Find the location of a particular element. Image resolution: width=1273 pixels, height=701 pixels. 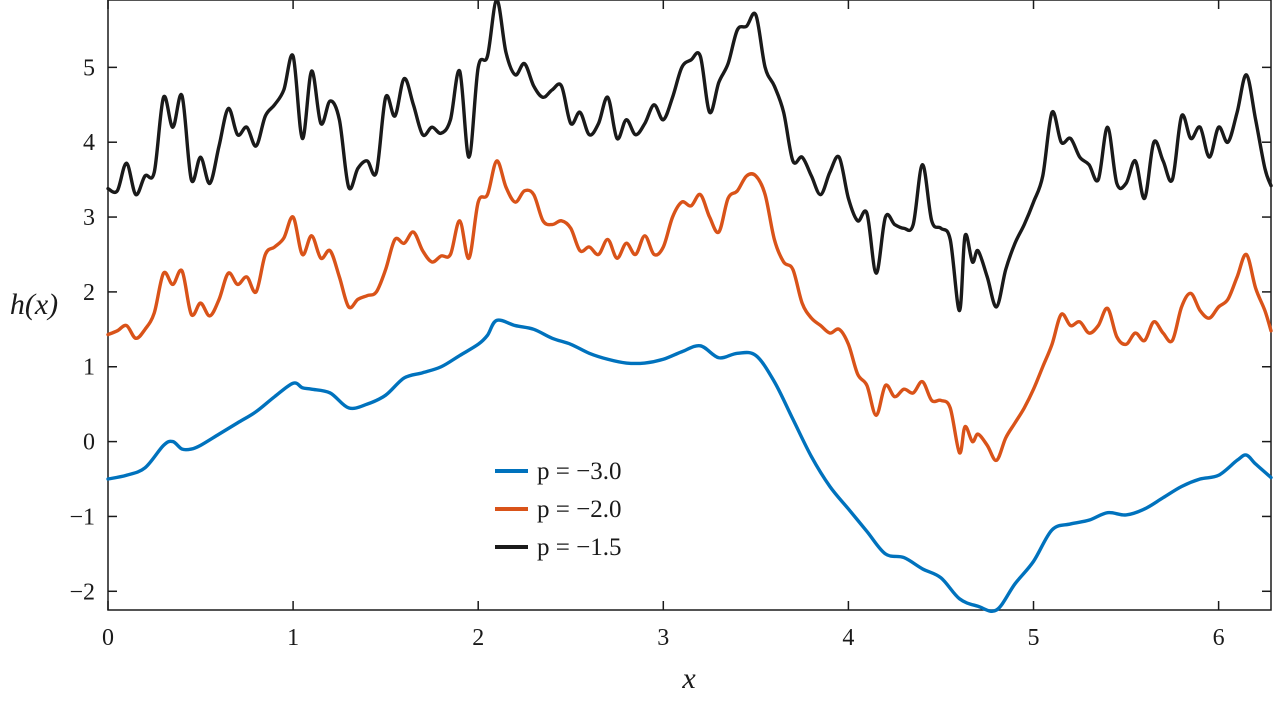

x-tick-label: 5 is located at coordinates (1034, 638).